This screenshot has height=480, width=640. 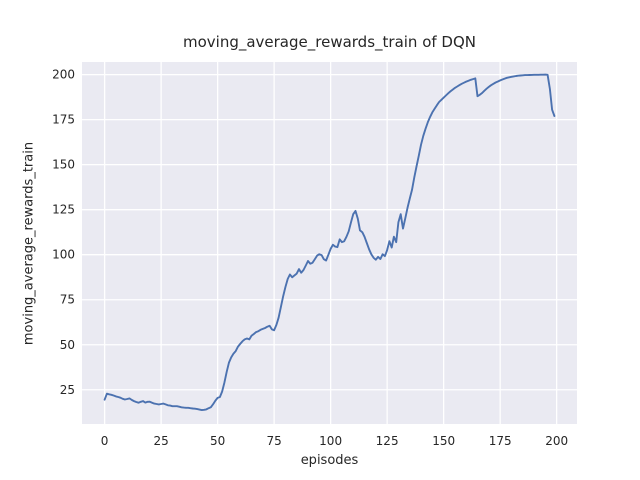 What do you see at coordinates (273, 441) in the screenshot?
I see `x-tick-label: 75` at bounding box center [273, 441].